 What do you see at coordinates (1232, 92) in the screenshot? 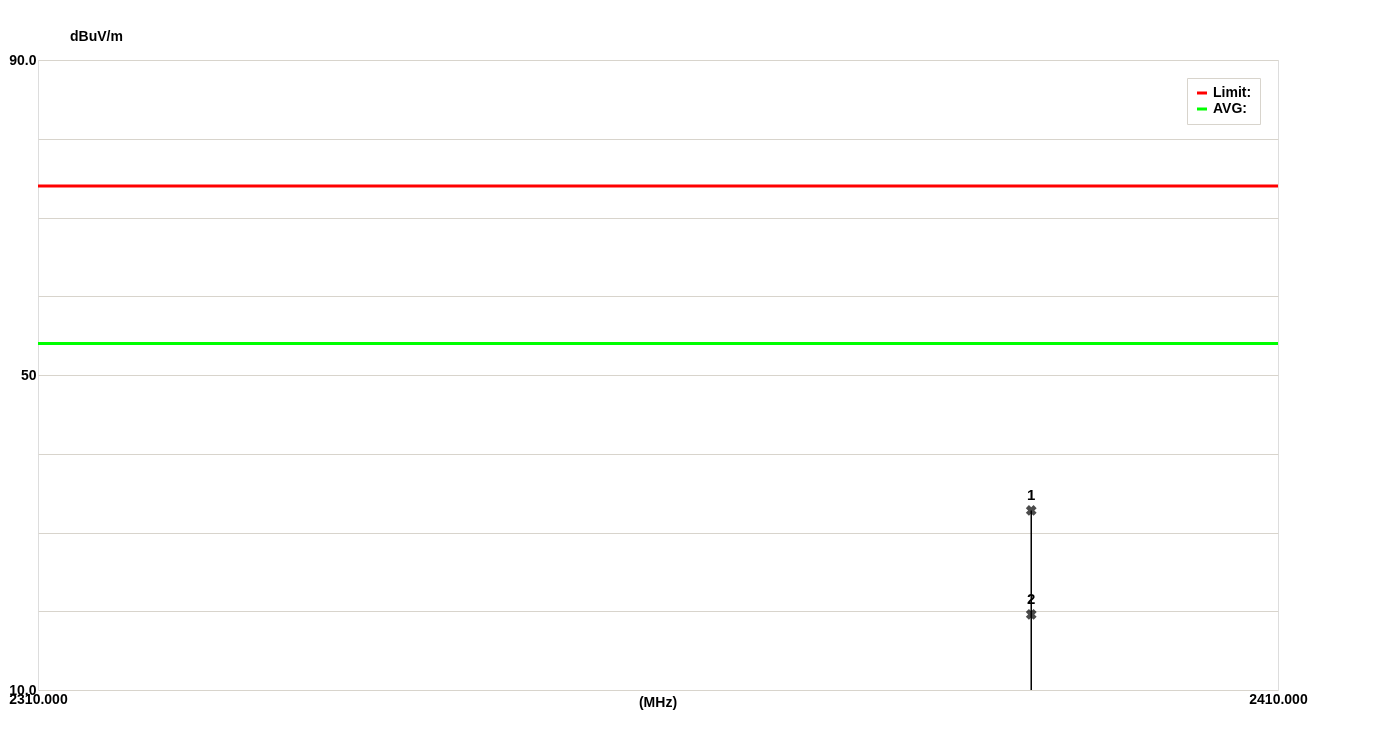
I see `legend-label: Limit:` at bounding box center [1232, 92].